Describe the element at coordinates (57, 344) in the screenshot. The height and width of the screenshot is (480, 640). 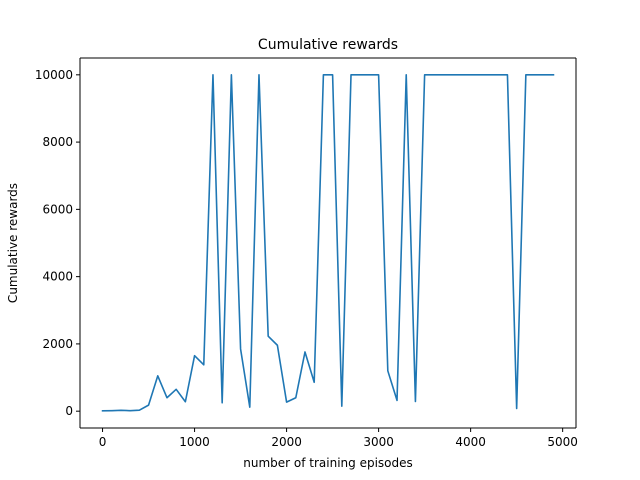
I see `y-tick-label: 2000` at that location.